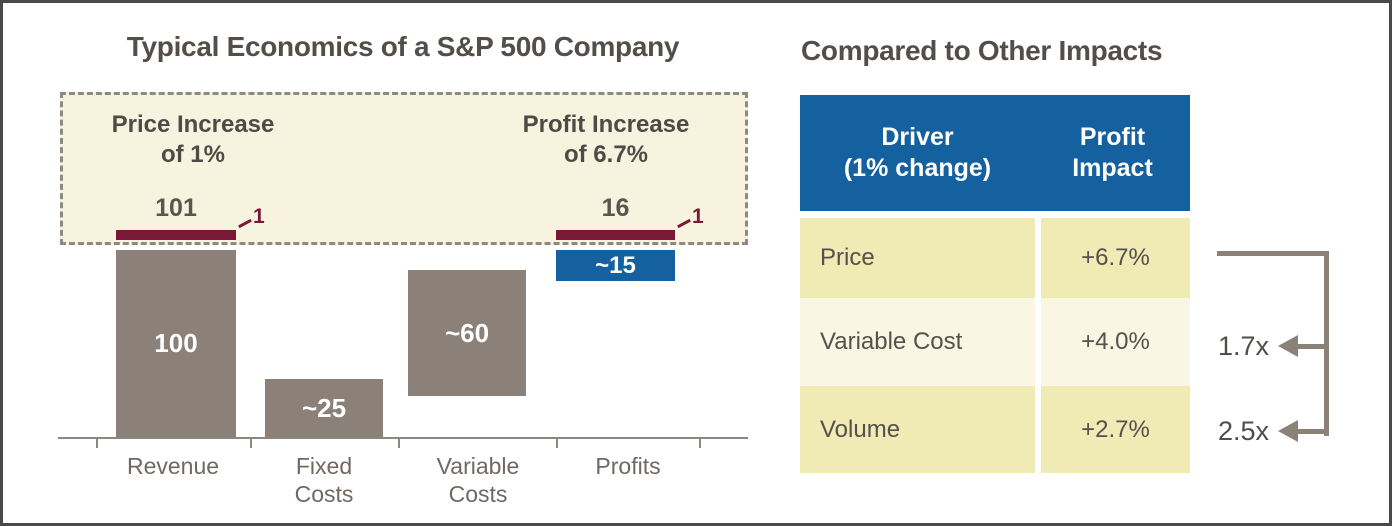 The height and width of the screenshot is (526, 1392). Describe the element at coordinates (606, 154) in the screenshot. I see `profit-increase-note-line2: of 6.7%` at that location.